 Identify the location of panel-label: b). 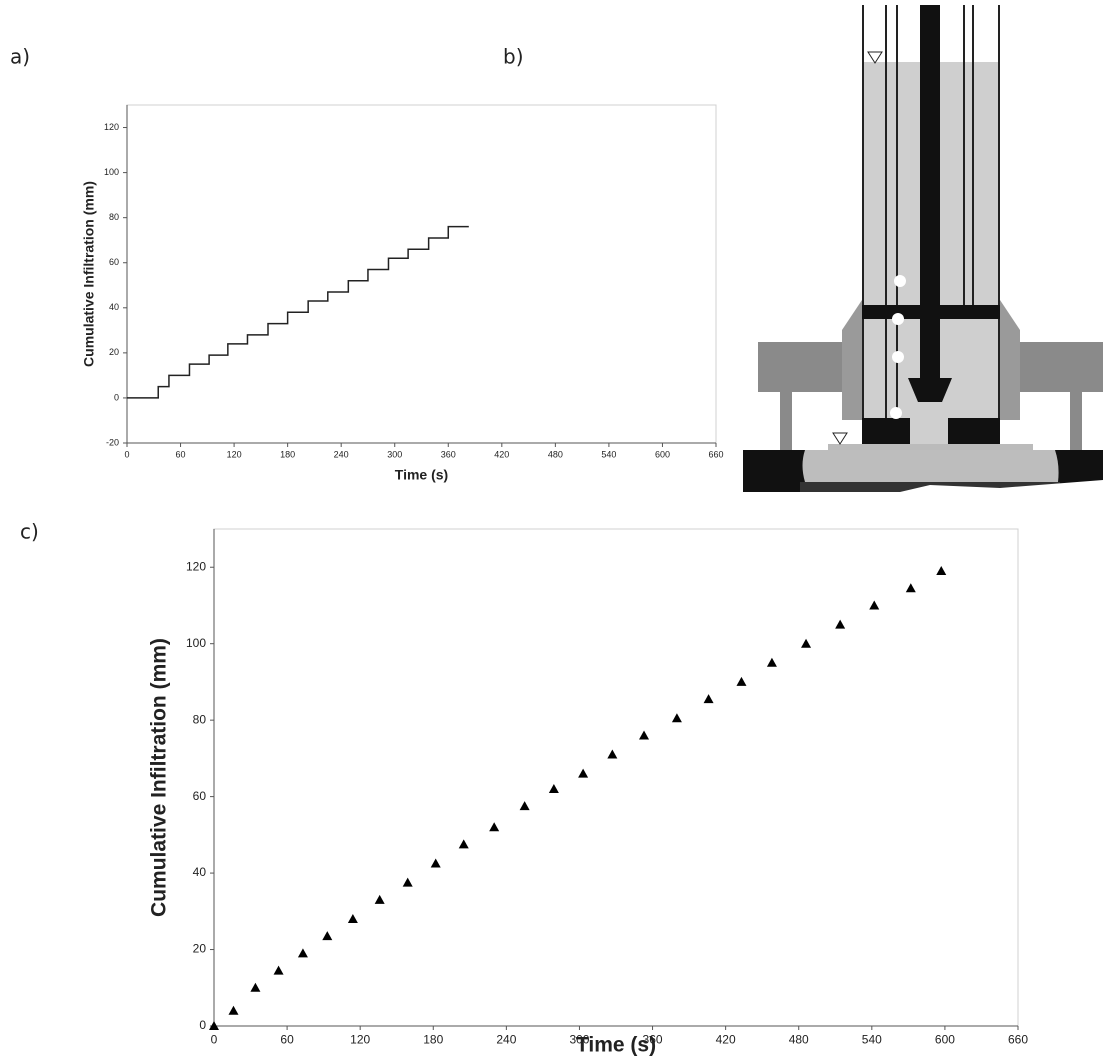
(513, 57).